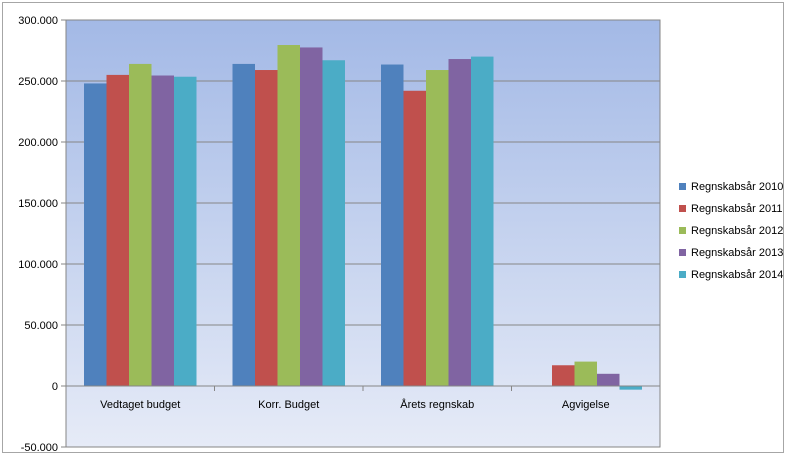  Describe the element at coordinates (41, 326) in the screenshot. I see `y-tick-label: 50.000` at that location.